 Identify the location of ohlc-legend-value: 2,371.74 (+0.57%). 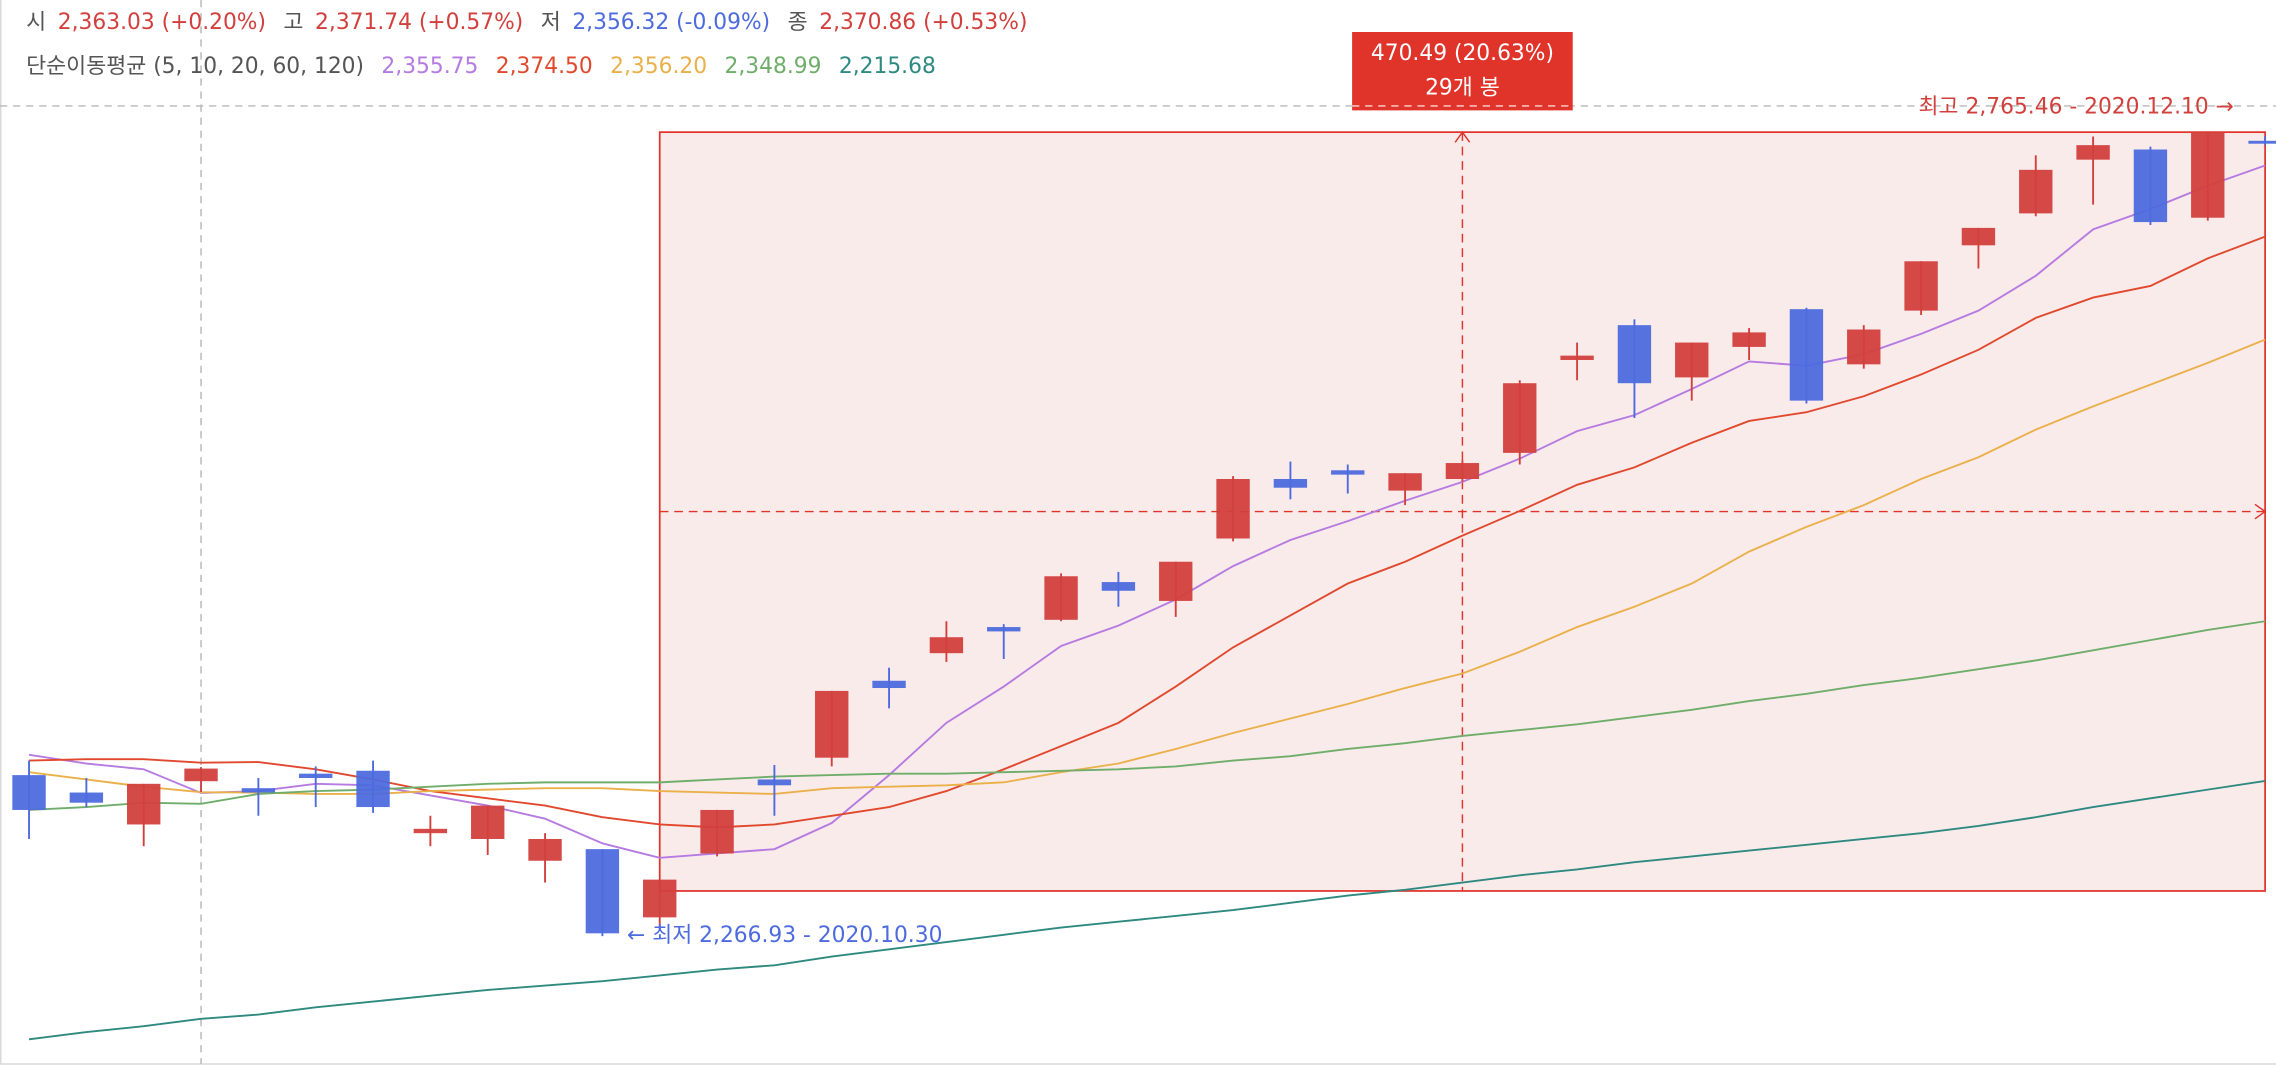
(419, 22).